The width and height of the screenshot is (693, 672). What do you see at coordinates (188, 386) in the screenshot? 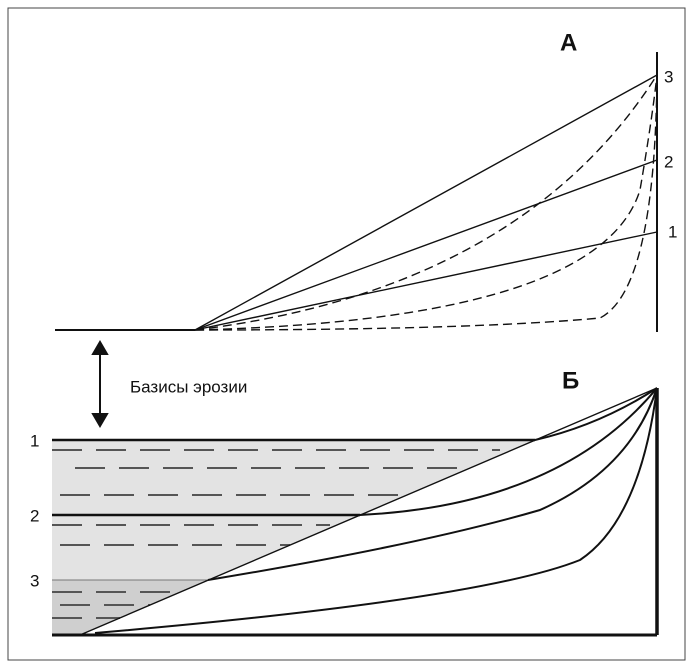
I see `caption: Базисы эрозии` at bounding box center [188, 386].